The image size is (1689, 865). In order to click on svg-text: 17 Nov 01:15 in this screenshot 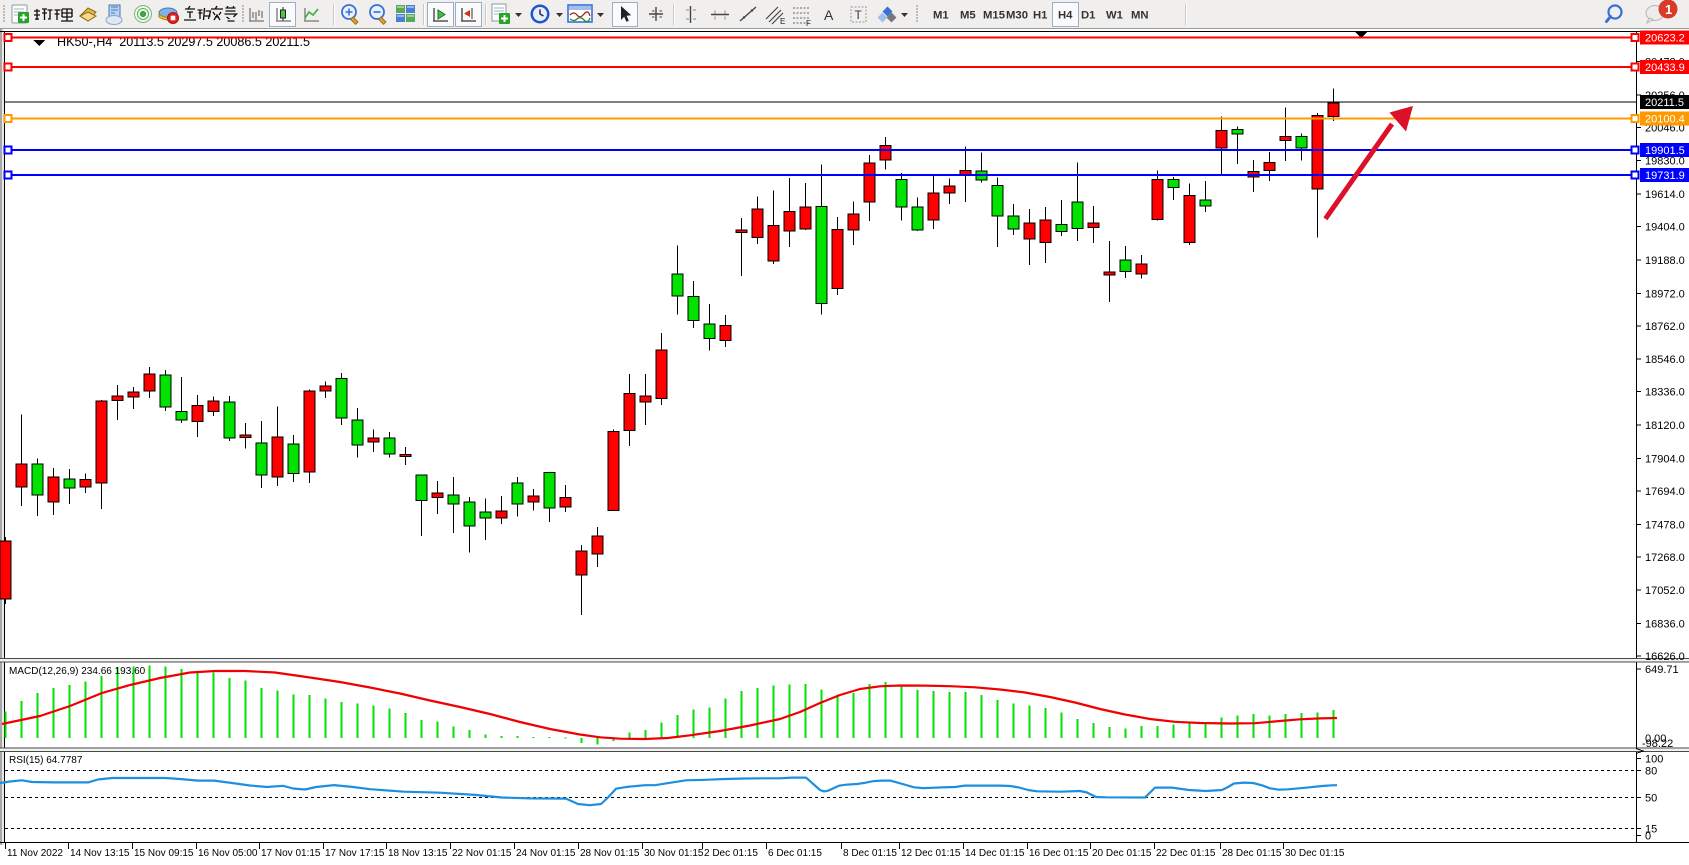, I will do `click(291, 853)`.